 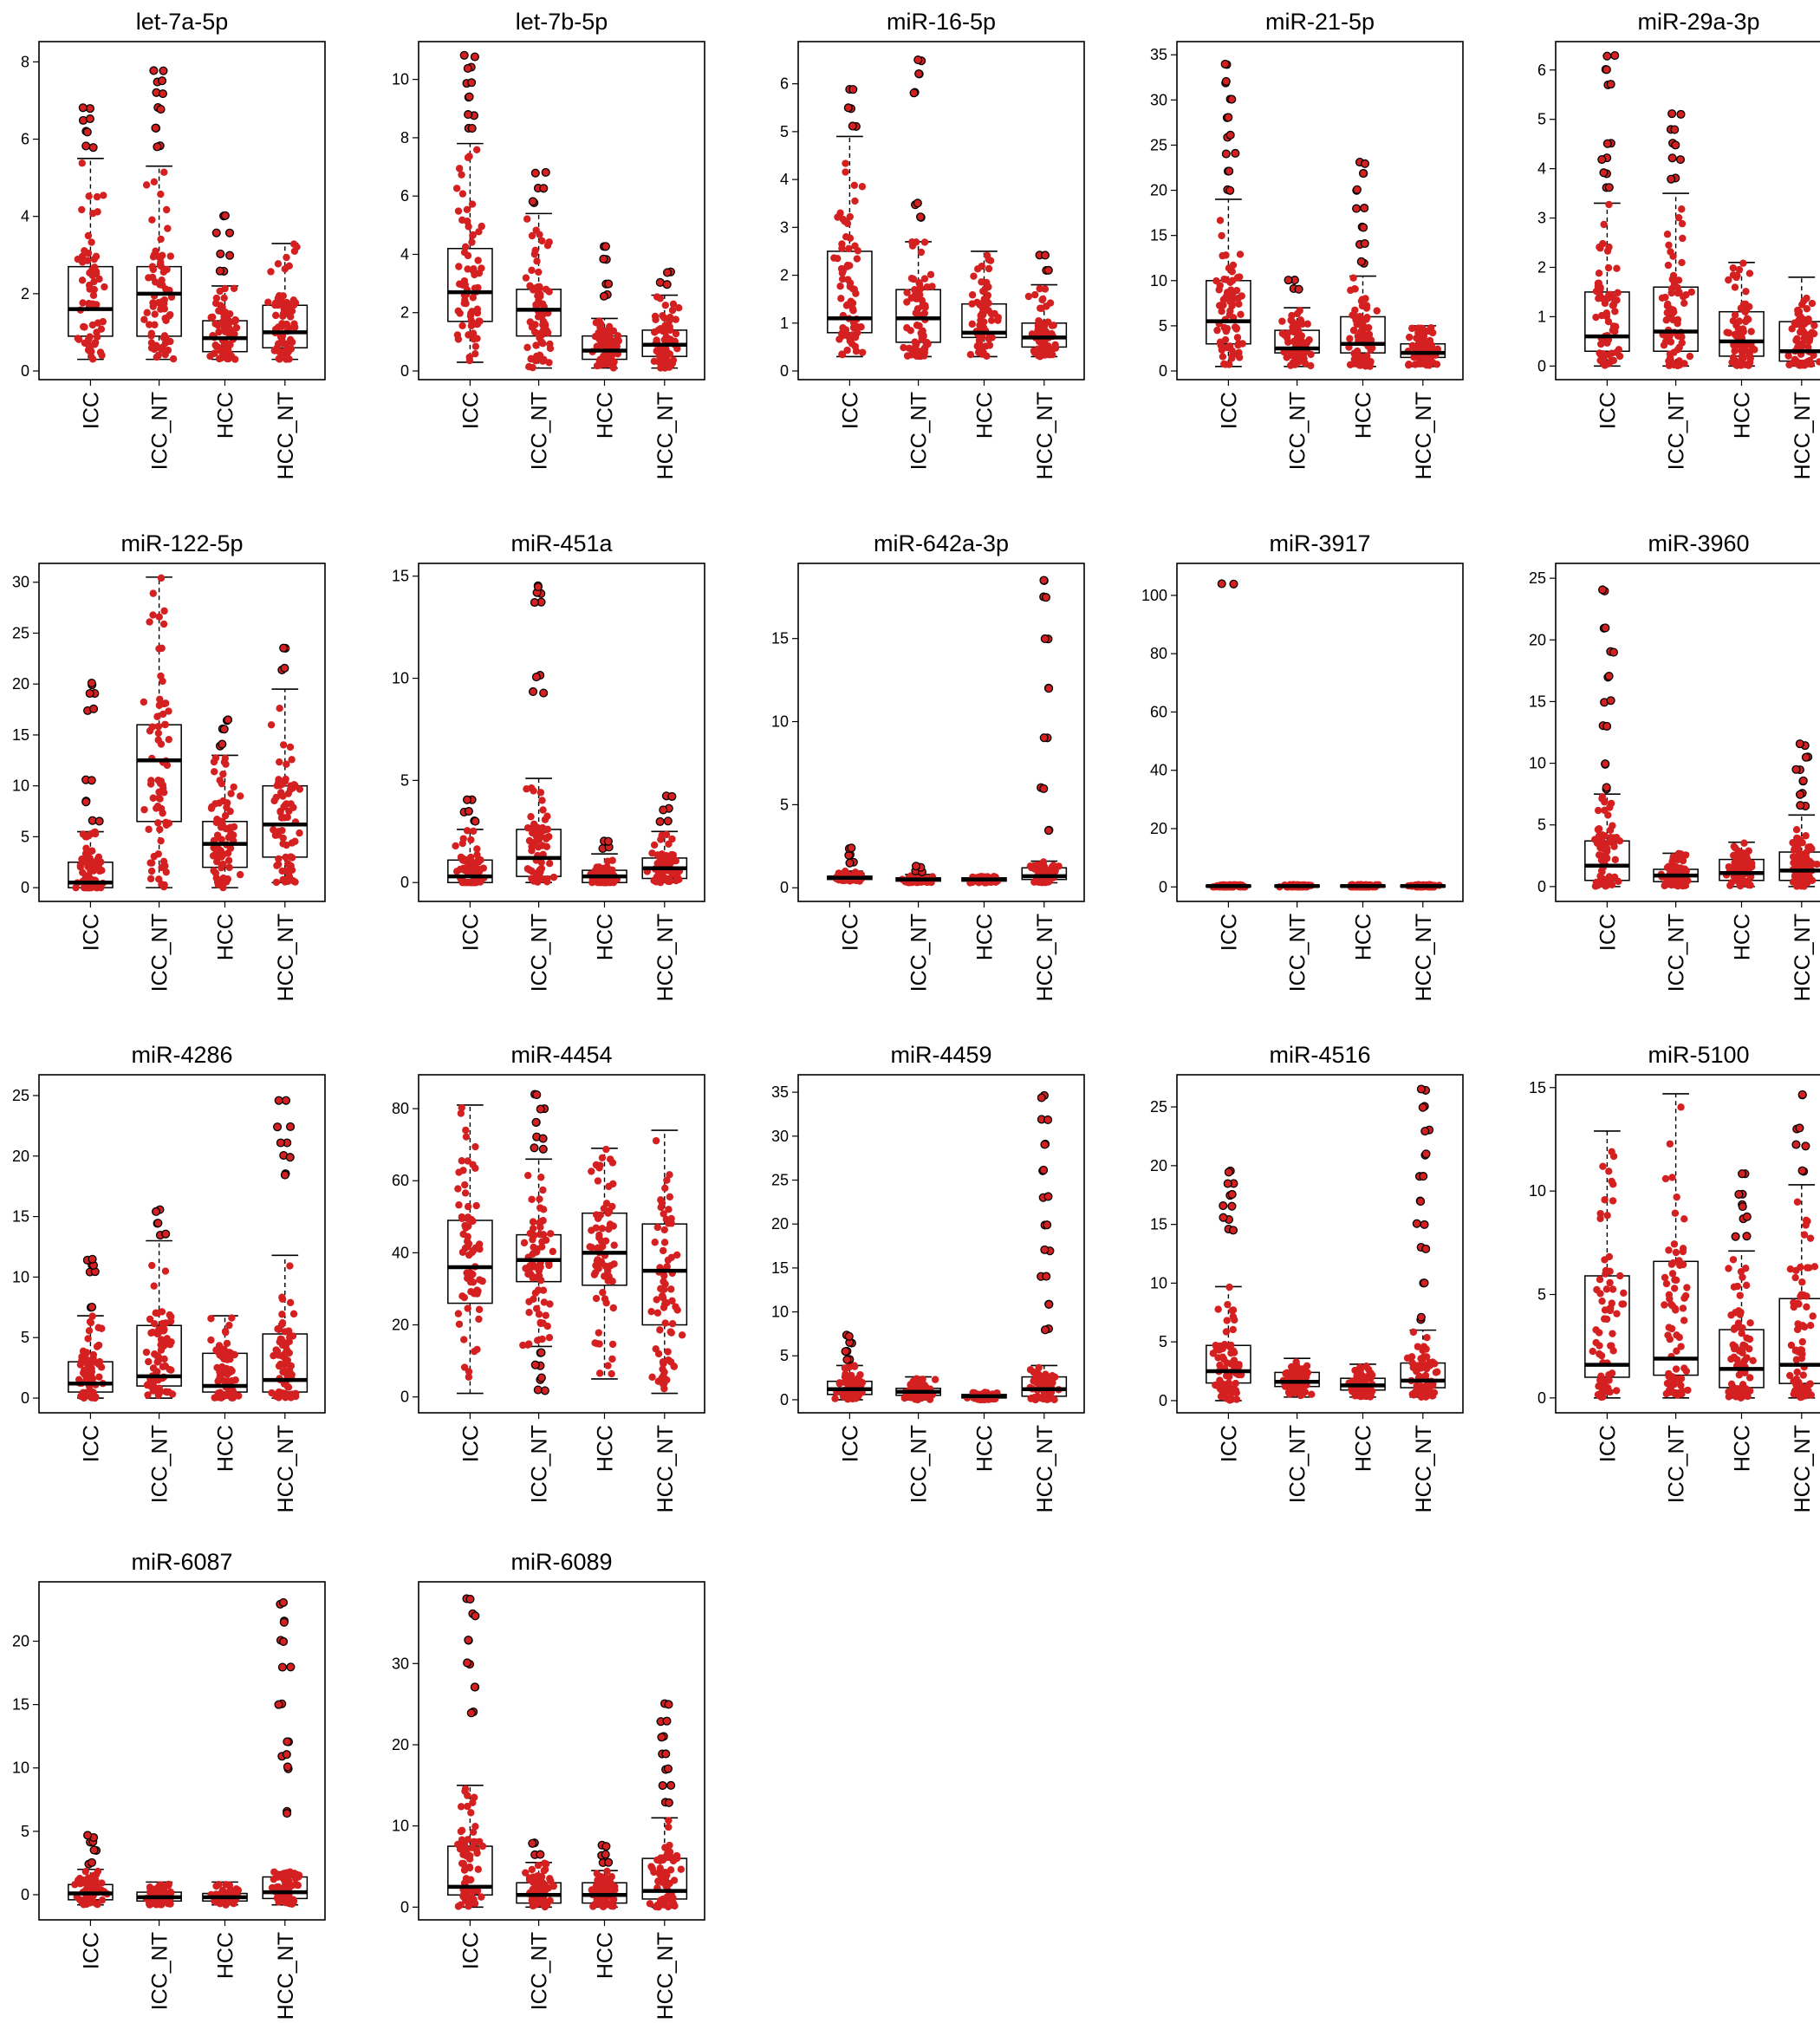 I want to click on y-tick-label: 80, so click(x=1158, y=654).